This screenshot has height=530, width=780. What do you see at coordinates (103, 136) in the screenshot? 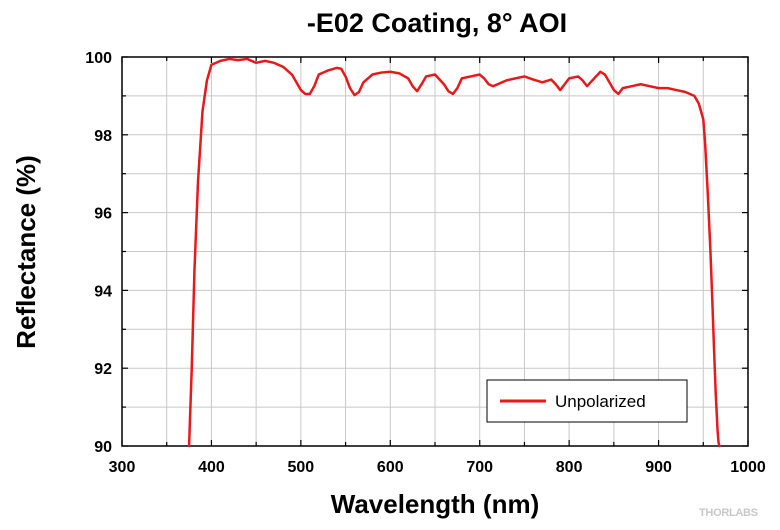
I see `y-tick-label: 98` at bounding box center [103, 136].